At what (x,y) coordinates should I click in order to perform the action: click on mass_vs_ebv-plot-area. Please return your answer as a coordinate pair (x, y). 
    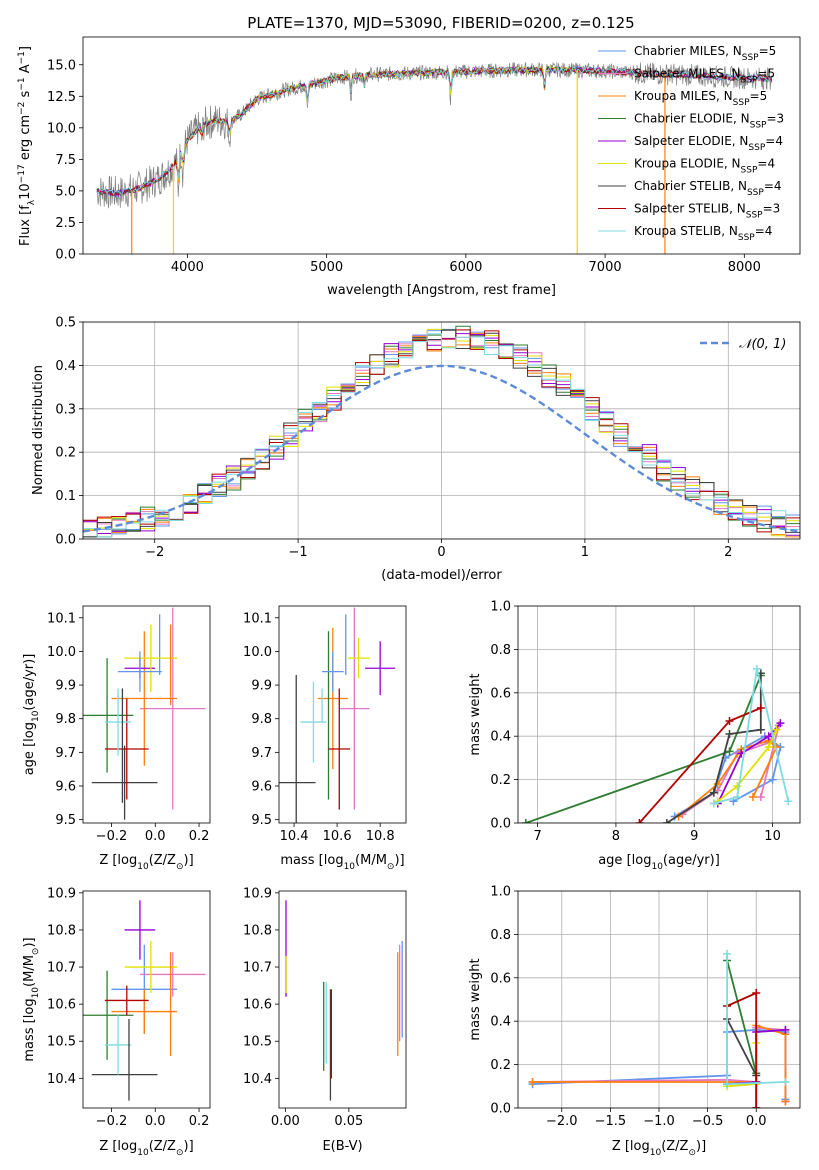
    Looking at the image, I should click on (344, 1000).